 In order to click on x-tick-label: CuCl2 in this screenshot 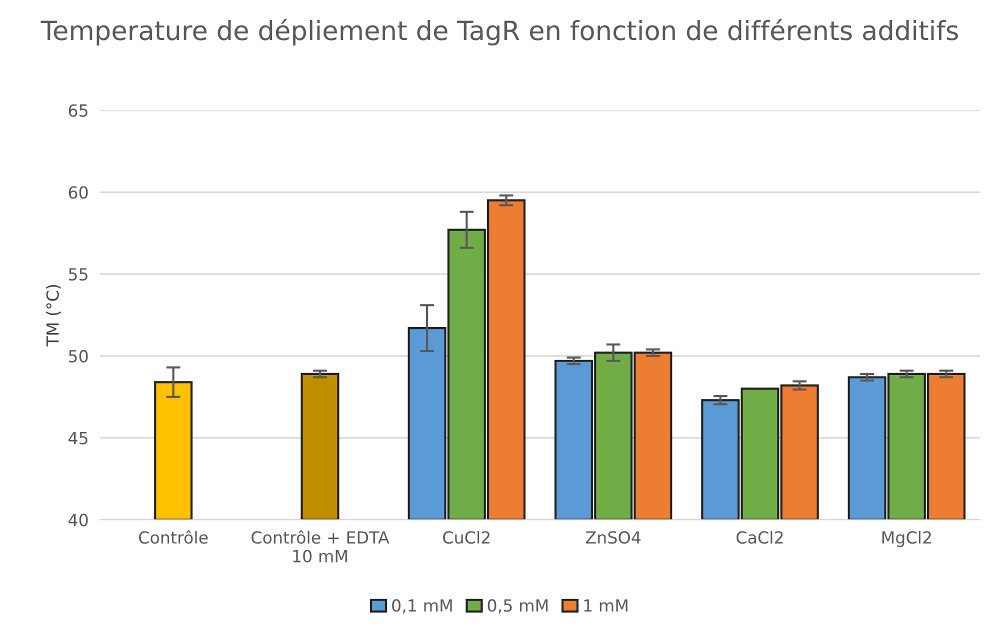, I will do `click(466, 537)`.